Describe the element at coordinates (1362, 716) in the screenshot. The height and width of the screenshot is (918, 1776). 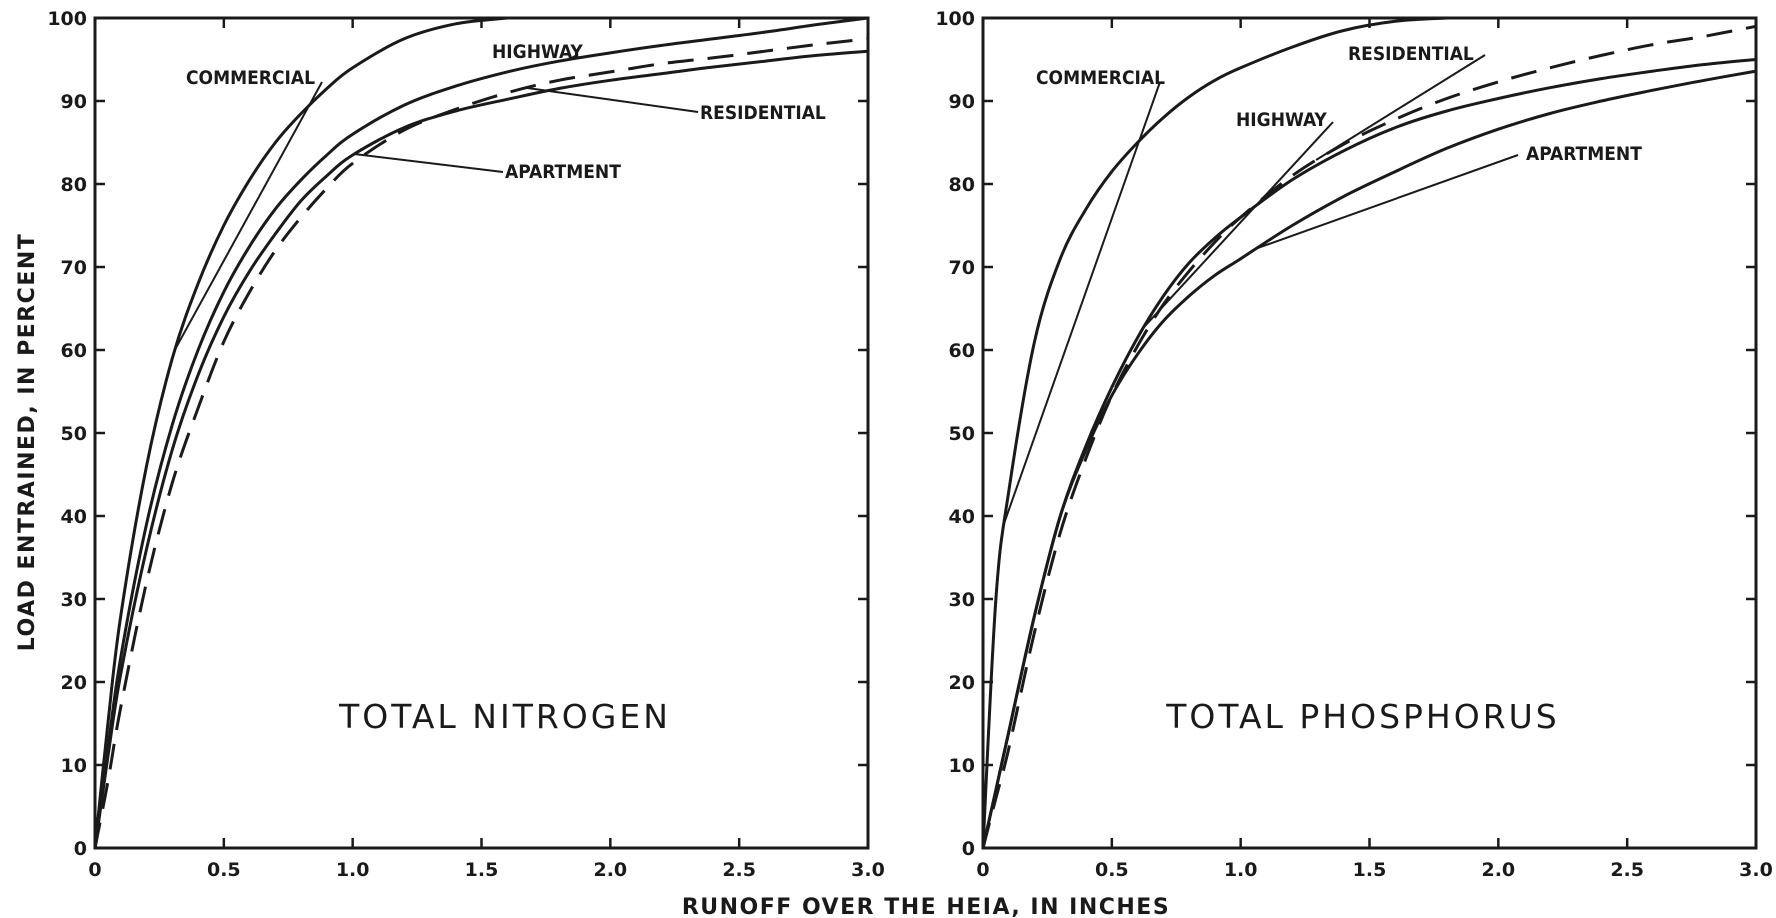
I see `panel-title: TOTAL PHOSPHORUS` at that location.